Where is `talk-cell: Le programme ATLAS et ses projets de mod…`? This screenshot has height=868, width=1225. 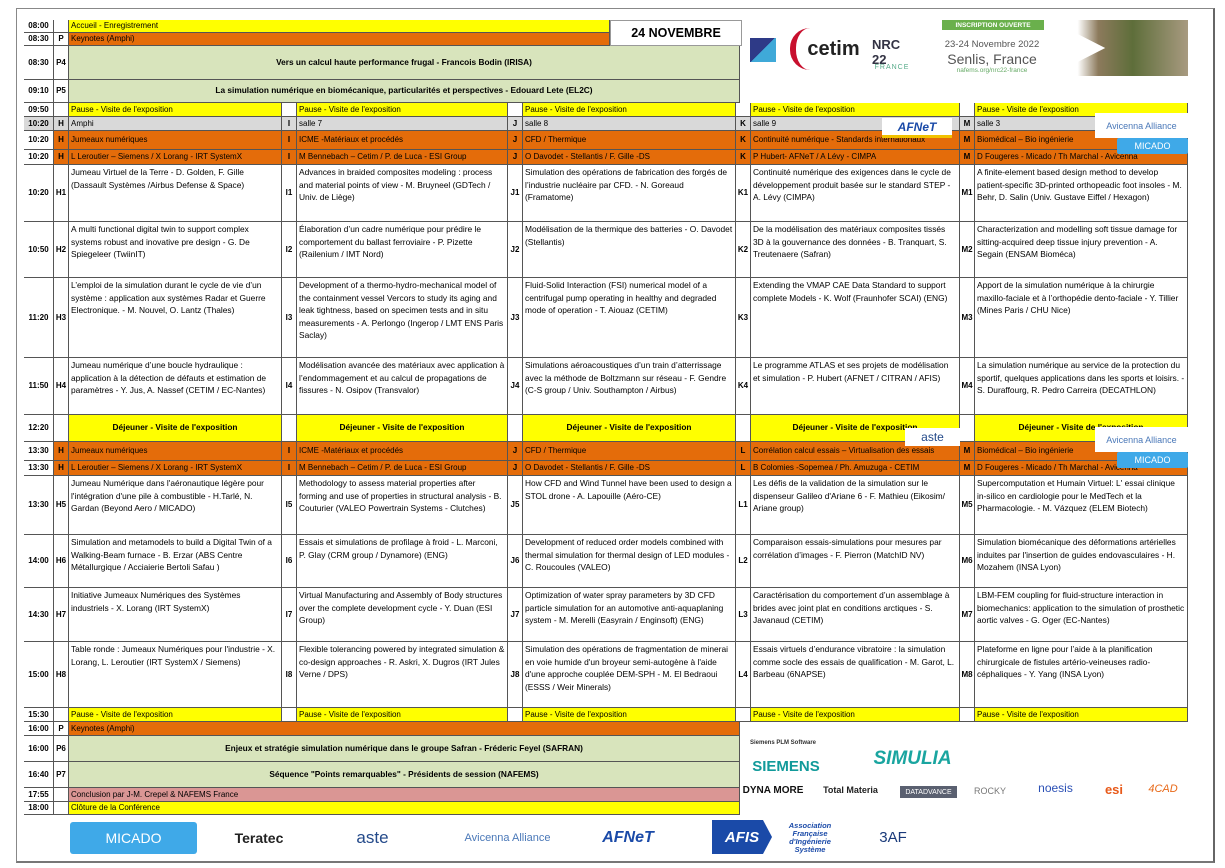 talk-cell: Le programme ATLAS et ses projets de mod… is located at coordinates (855, 386).